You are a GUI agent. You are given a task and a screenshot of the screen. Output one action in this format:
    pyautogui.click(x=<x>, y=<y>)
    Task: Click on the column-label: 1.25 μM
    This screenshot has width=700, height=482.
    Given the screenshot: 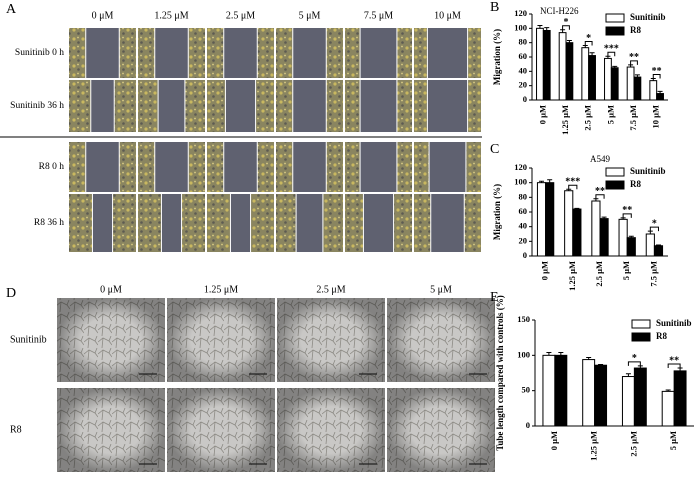 What is the action you would take?
    pyautogui.click(x=221, y=289)
    